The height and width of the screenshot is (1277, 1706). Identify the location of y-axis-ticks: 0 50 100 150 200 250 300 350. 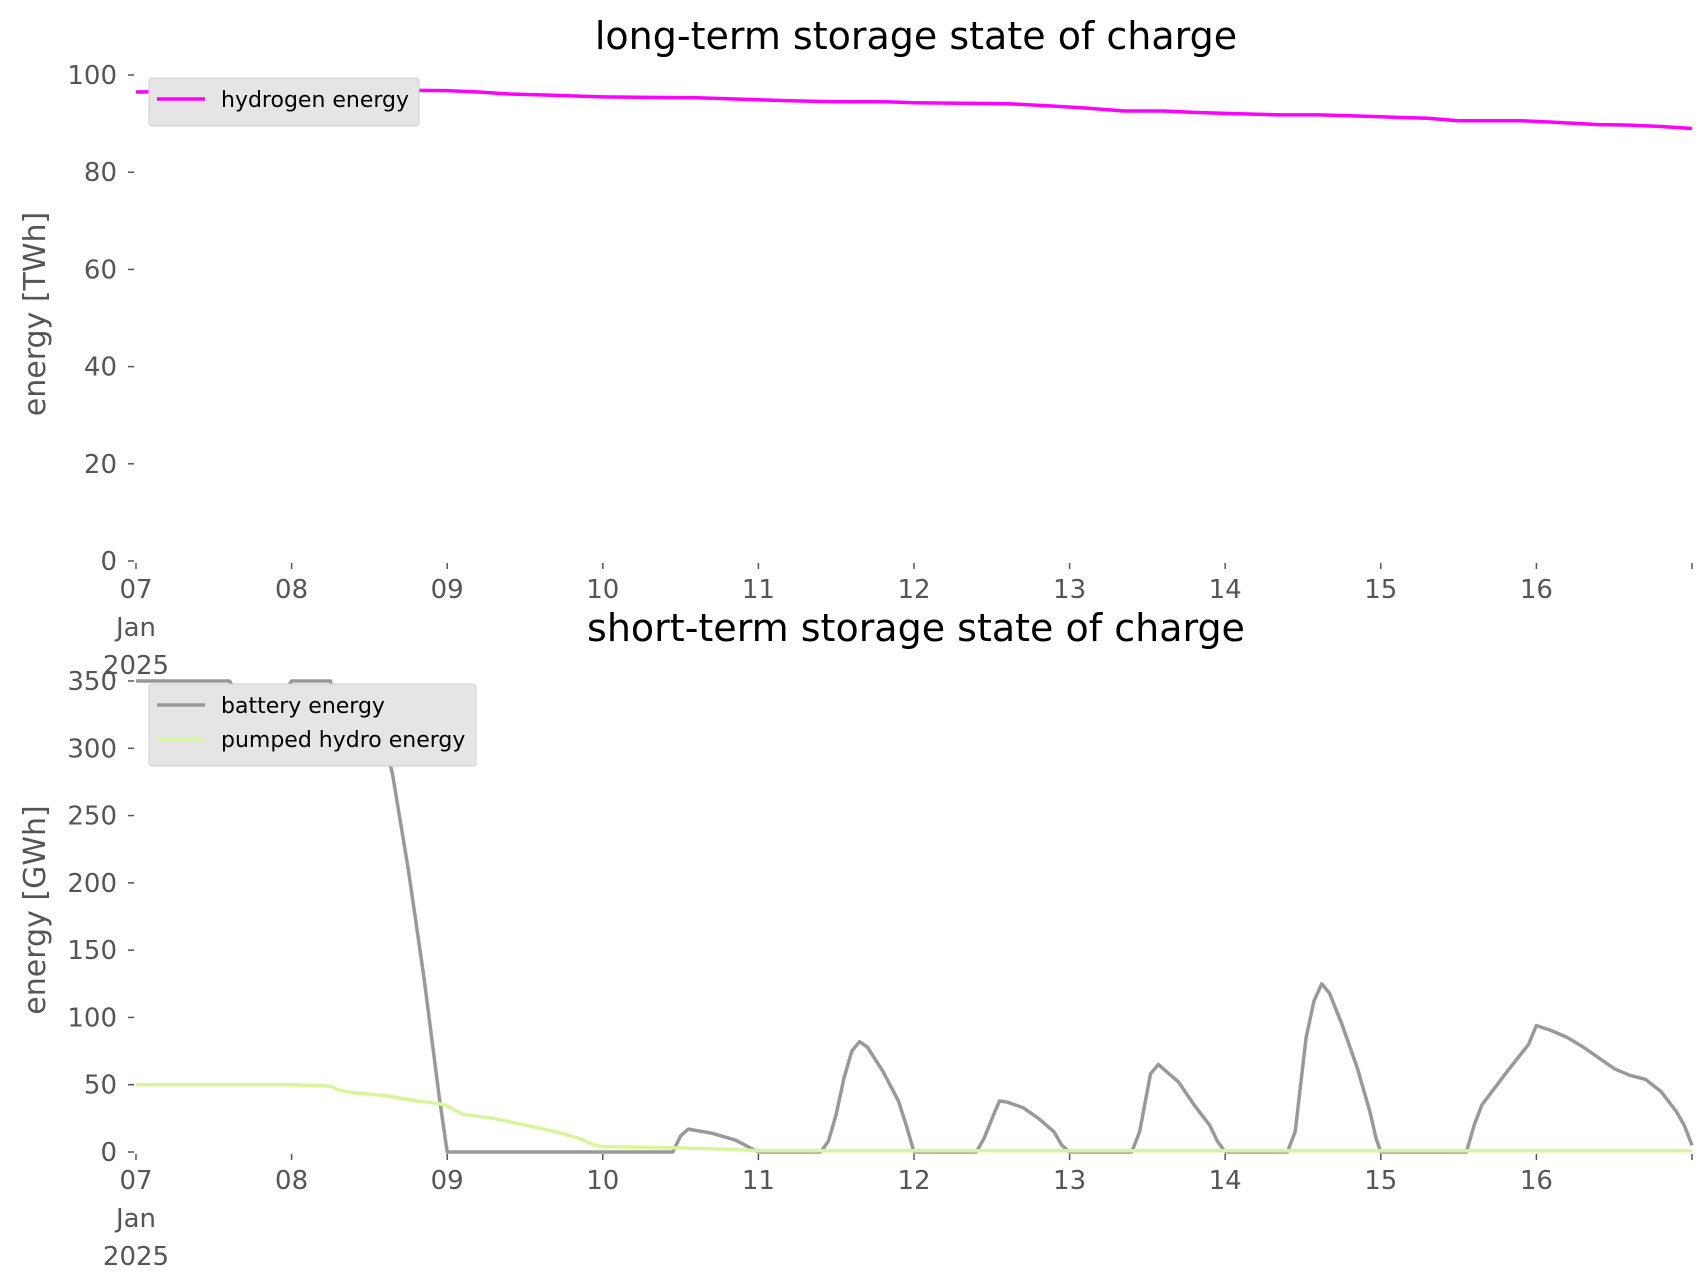
(100, 917).